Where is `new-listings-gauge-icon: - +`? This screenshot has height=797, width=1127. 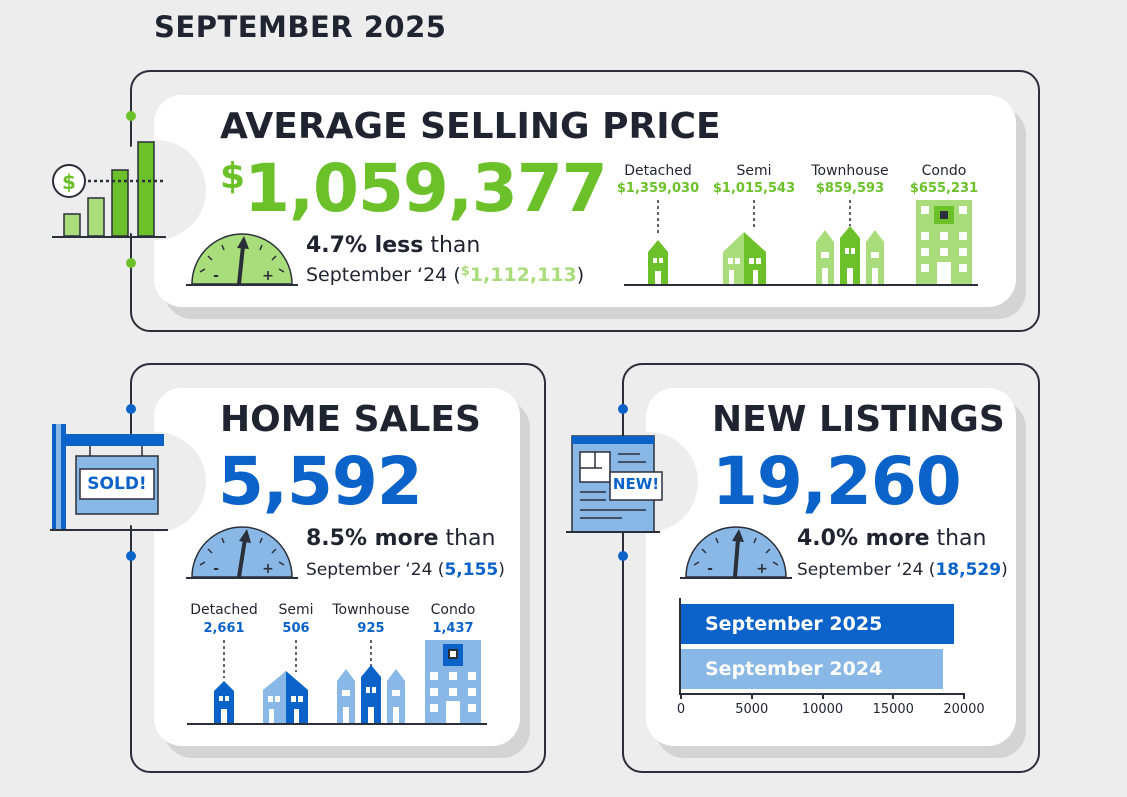 new-listings-gauge-icon: - + is located at coordinates (736, 552).